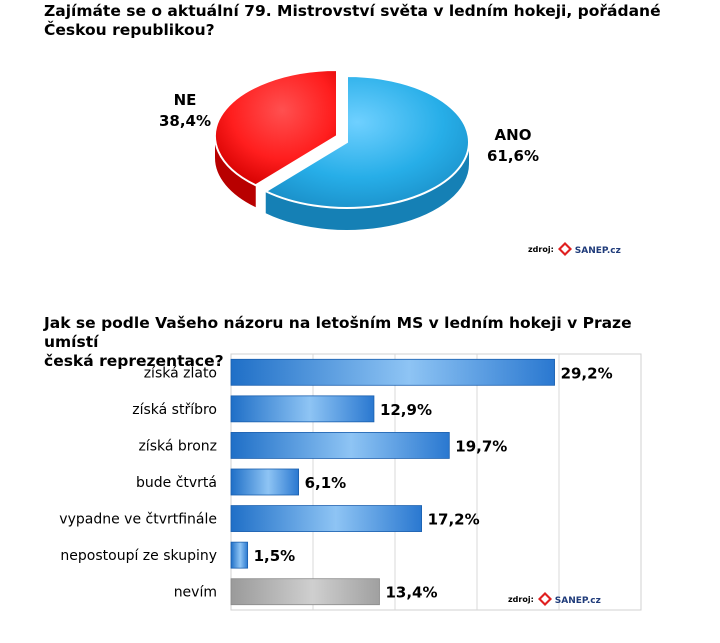  What do you see at coordinates (597, 251) in the screenshot?
I see `pie-source-logo-text: SANEP.cz` at bounding box center [597, 251].